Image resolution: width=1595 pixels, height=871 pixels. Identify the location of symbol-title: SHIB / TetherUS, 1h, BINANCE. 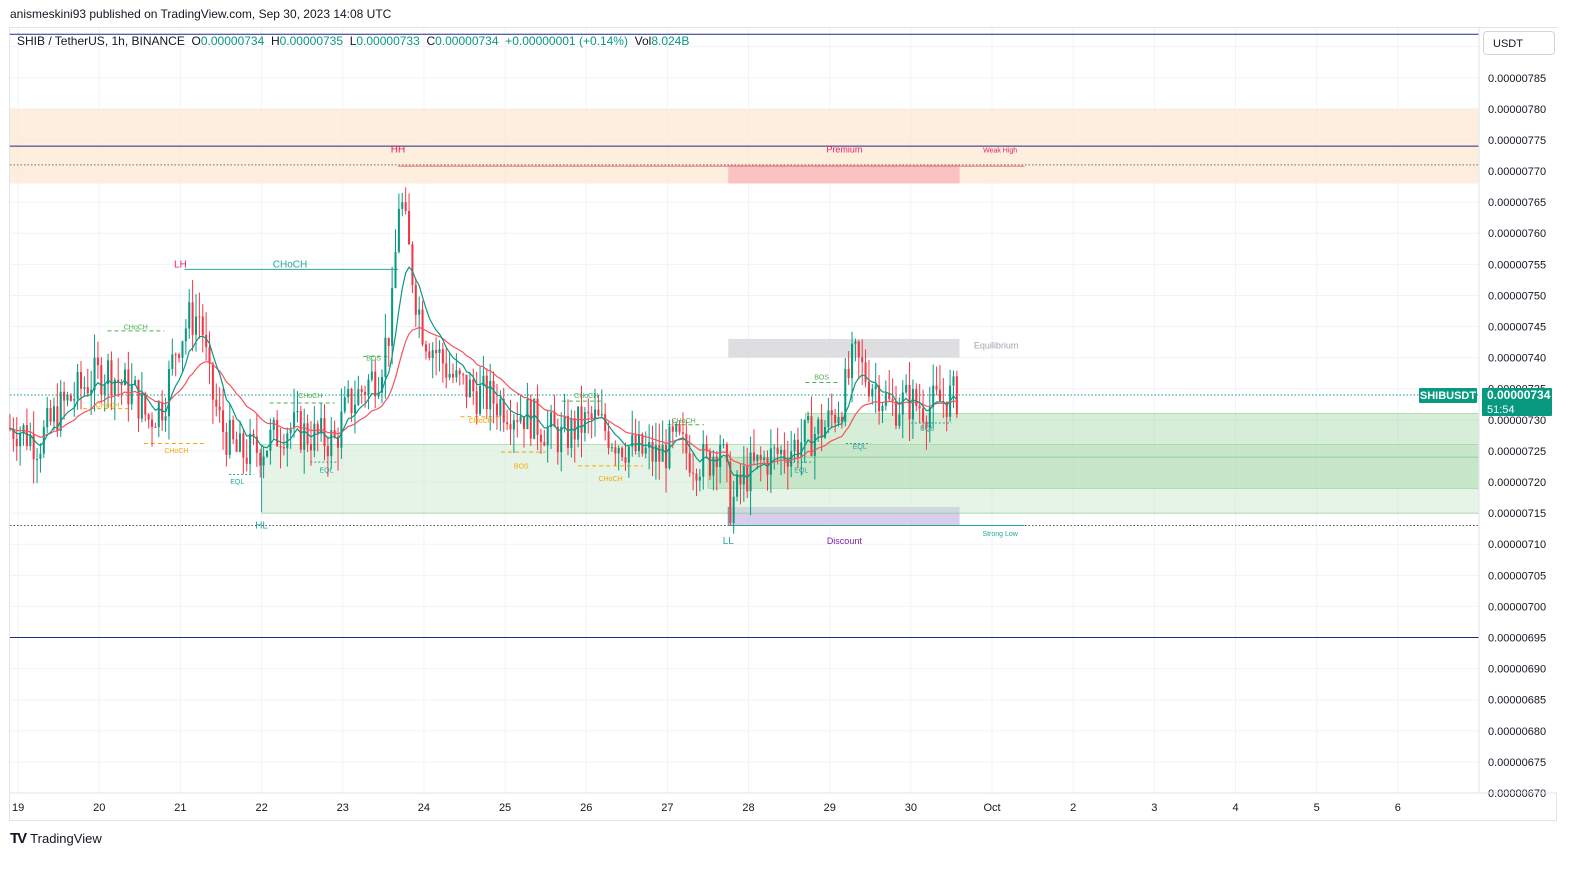
(101, 41).